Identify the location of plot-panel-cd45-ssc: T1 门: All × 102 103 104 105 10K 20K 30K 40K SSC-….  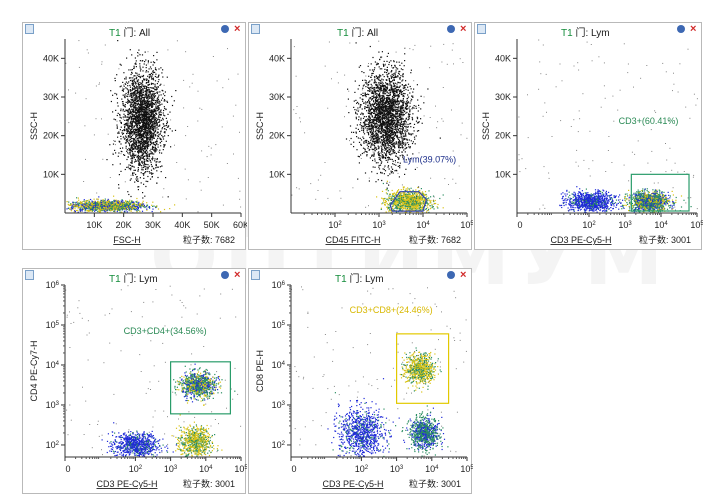
(360, 136).